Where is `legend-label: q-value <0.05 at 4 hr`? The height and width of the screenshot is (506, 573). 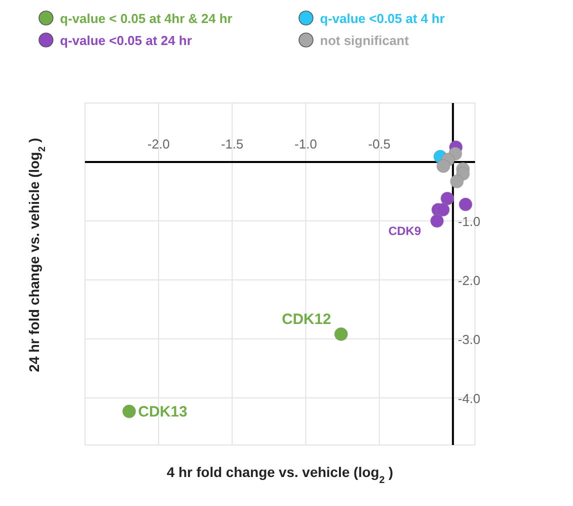
legend-label: q-value <0.05 at 4 hr is located at coordinates (382, 18).